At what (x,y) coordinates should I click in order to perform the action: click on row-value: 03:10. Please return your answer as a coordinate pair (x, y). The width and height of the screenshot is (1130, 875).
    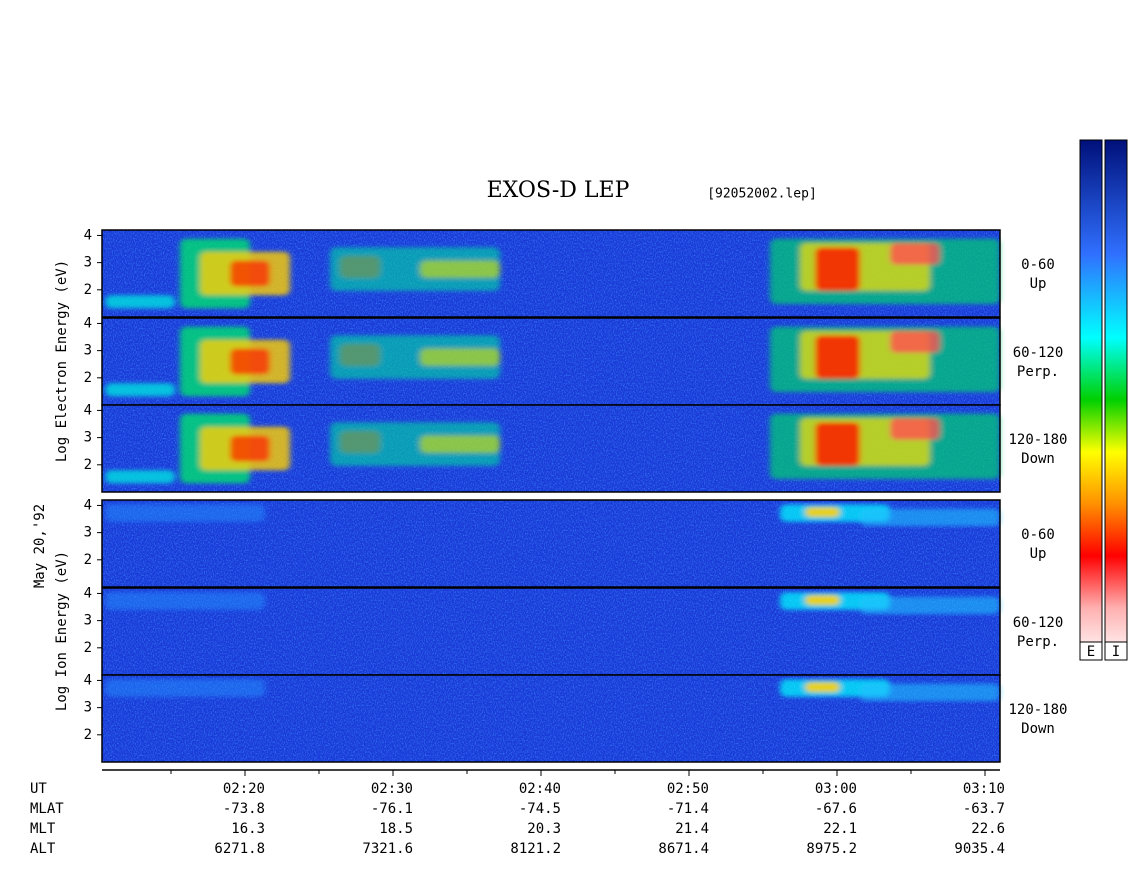
    Looking at the image, I should click on (984, 789).